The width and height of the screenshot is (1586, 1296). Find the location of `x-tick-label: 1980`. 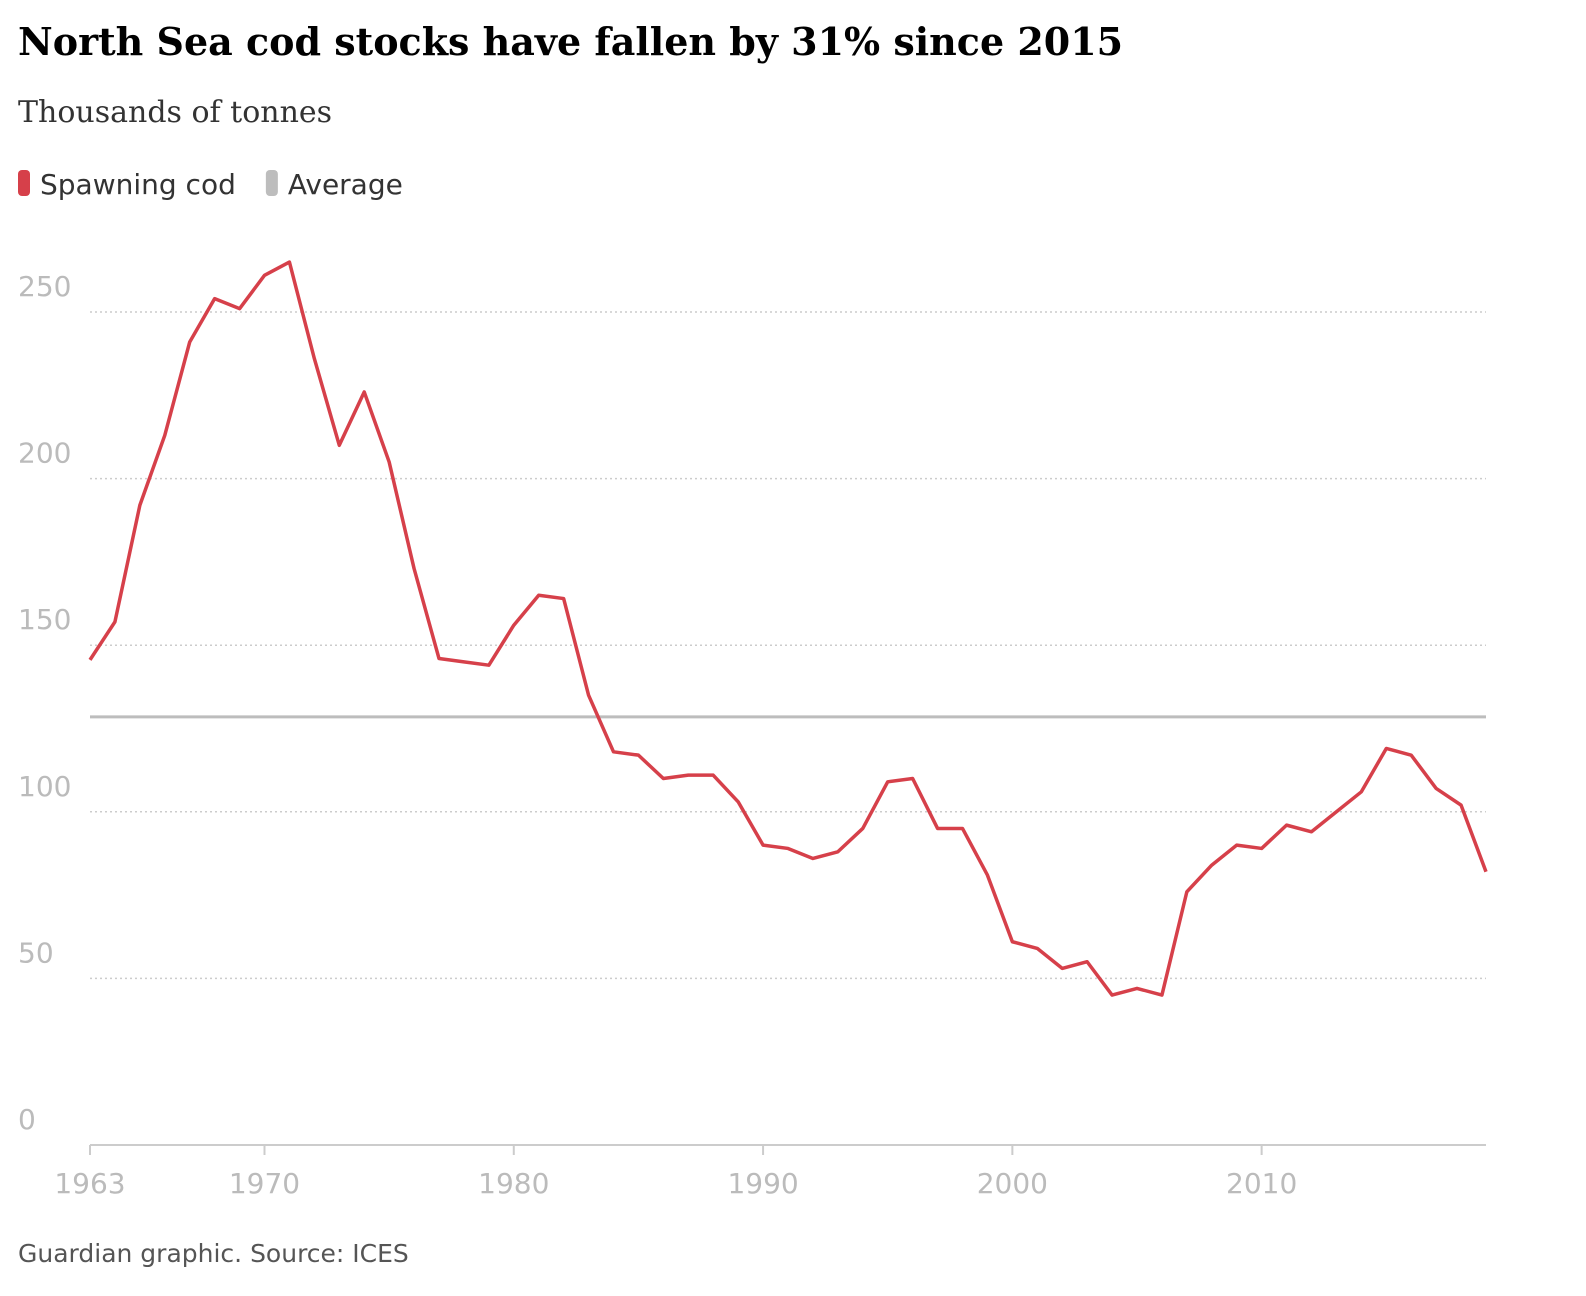

x-tick-label: 1980 is located at coordinates (513, 1183).